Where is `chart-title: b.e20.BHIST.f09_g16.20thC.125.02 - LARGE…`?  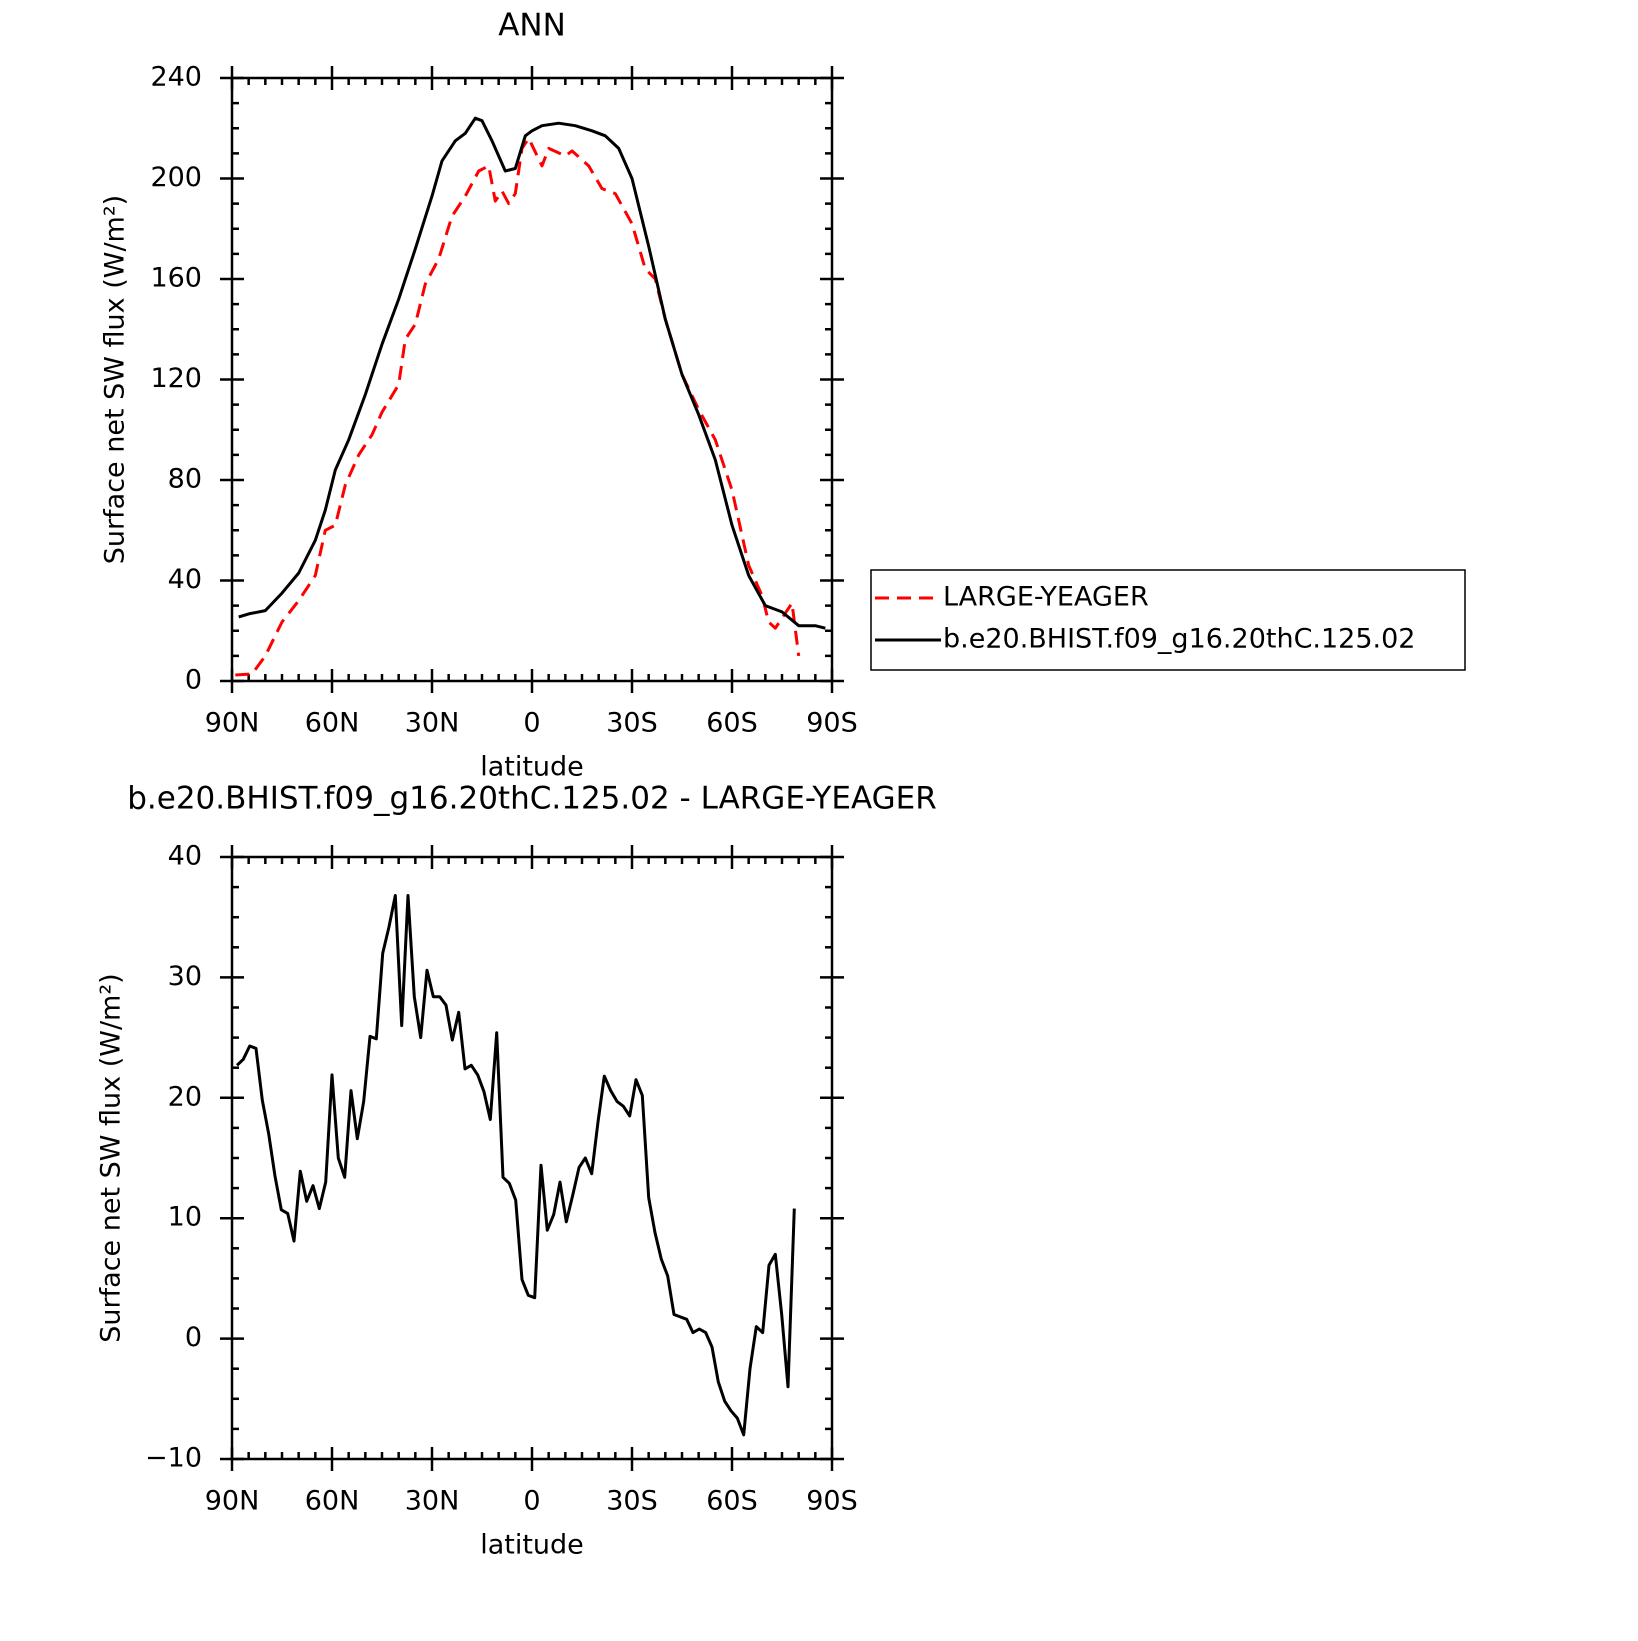 chart-title: b.e20.BHIST.f09_g16.20thC.125.02 - LARGE… is located at coordinates (532, 799).